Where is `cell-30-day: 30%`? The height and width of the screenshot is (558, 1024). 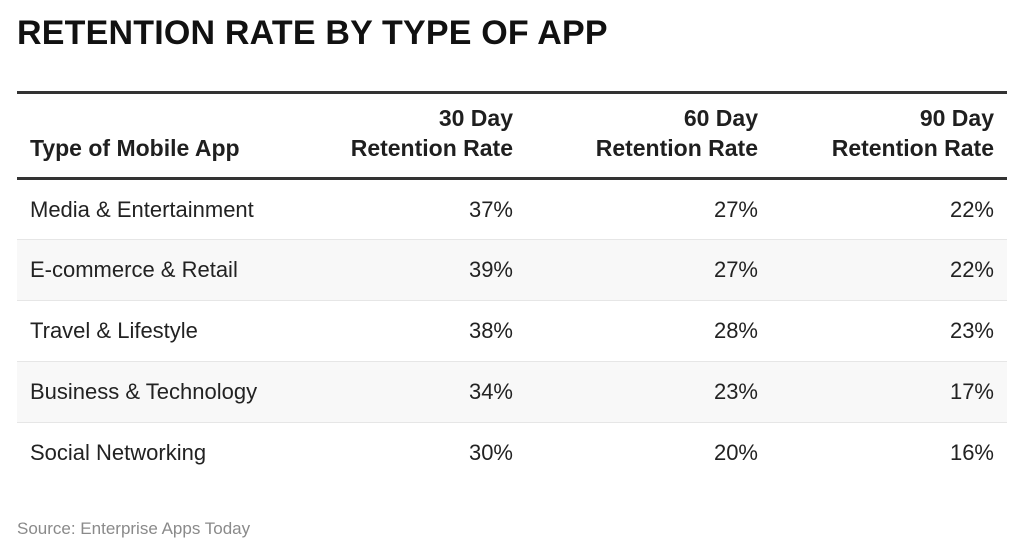
cell-30-day: 30% is located at coordinates (490, 453).